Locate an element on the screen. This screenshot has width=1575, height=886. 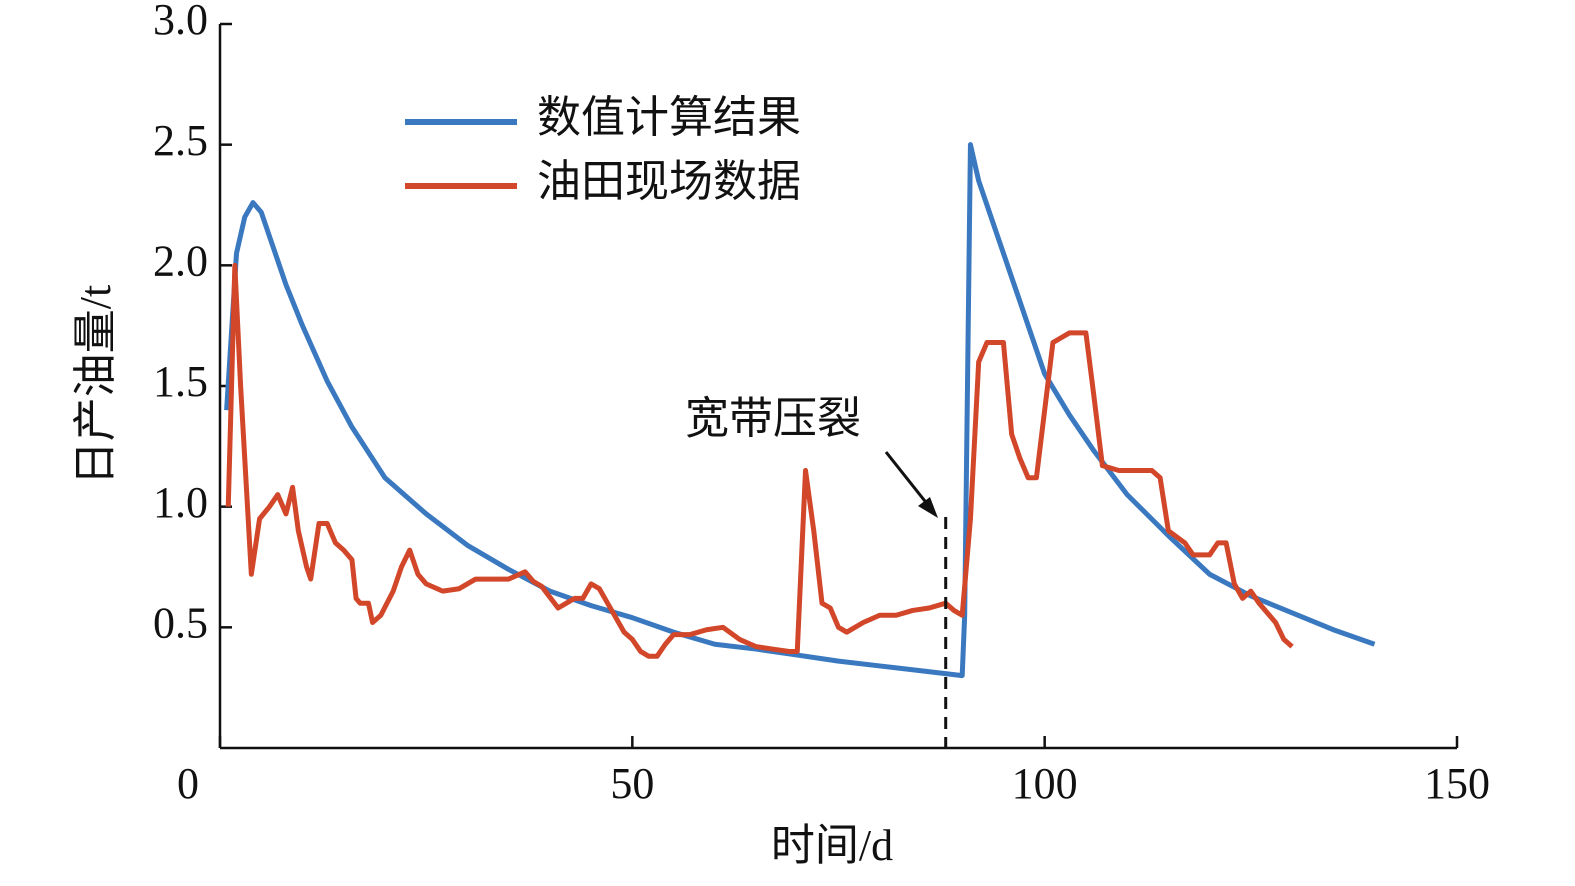
x-tick-label: 100 is located at coordinates (1045, 783).